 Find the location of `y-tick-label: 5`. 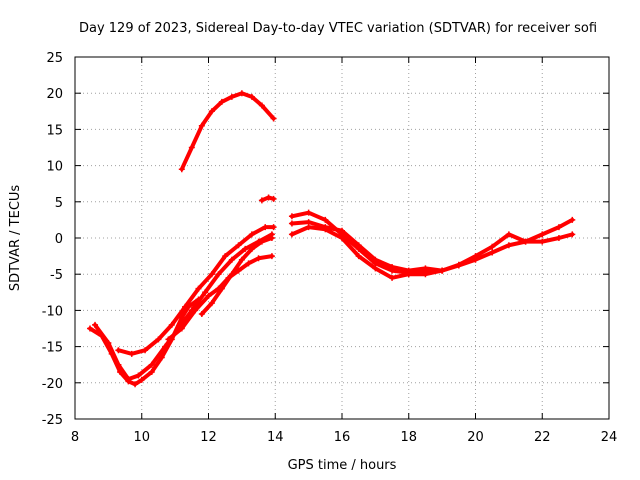

y-tick-label: 5 is located at coordinates (59, 203).